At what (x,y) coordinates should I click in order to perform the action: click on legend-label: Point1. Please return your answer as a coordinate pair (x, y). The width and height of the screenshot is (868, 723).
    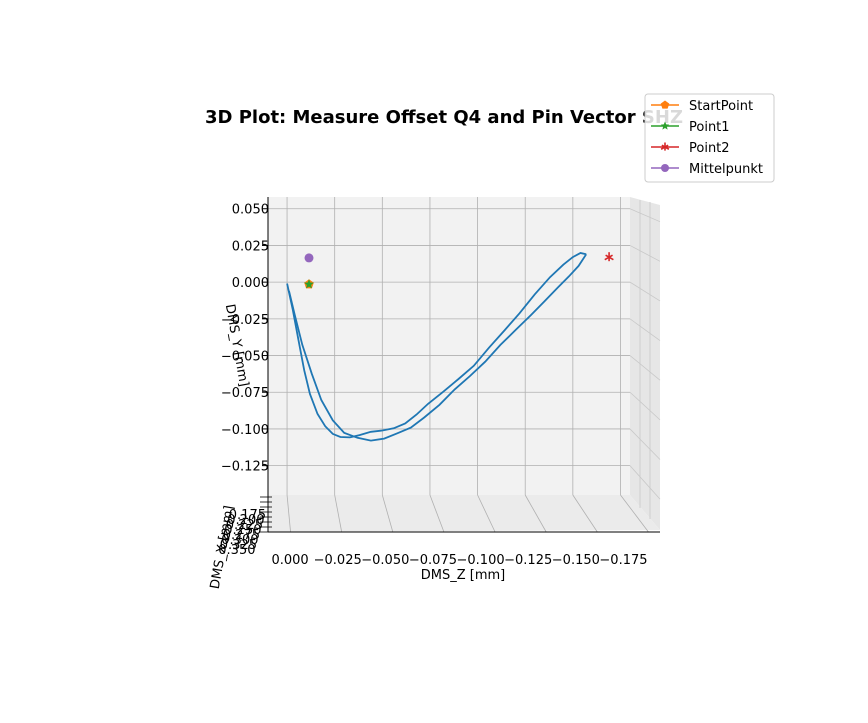
    Looking at the image, I should click on (709, 127).